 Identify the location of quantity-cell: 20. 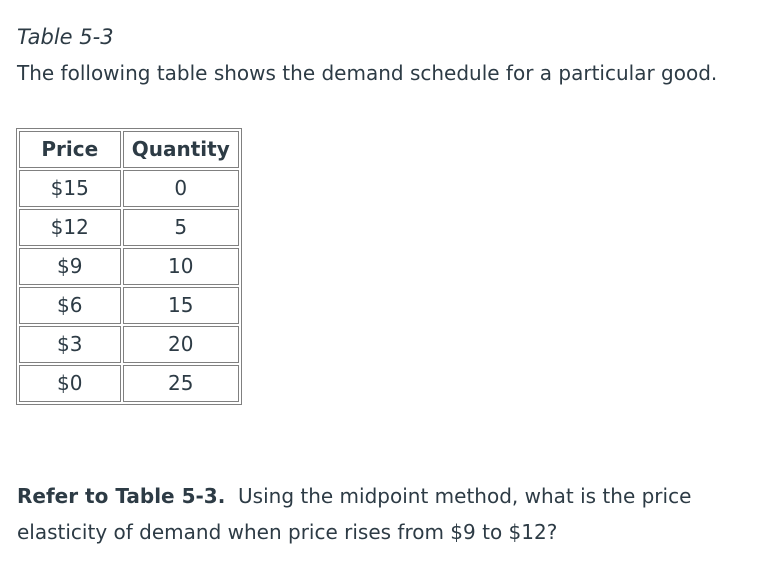
(180, 344).